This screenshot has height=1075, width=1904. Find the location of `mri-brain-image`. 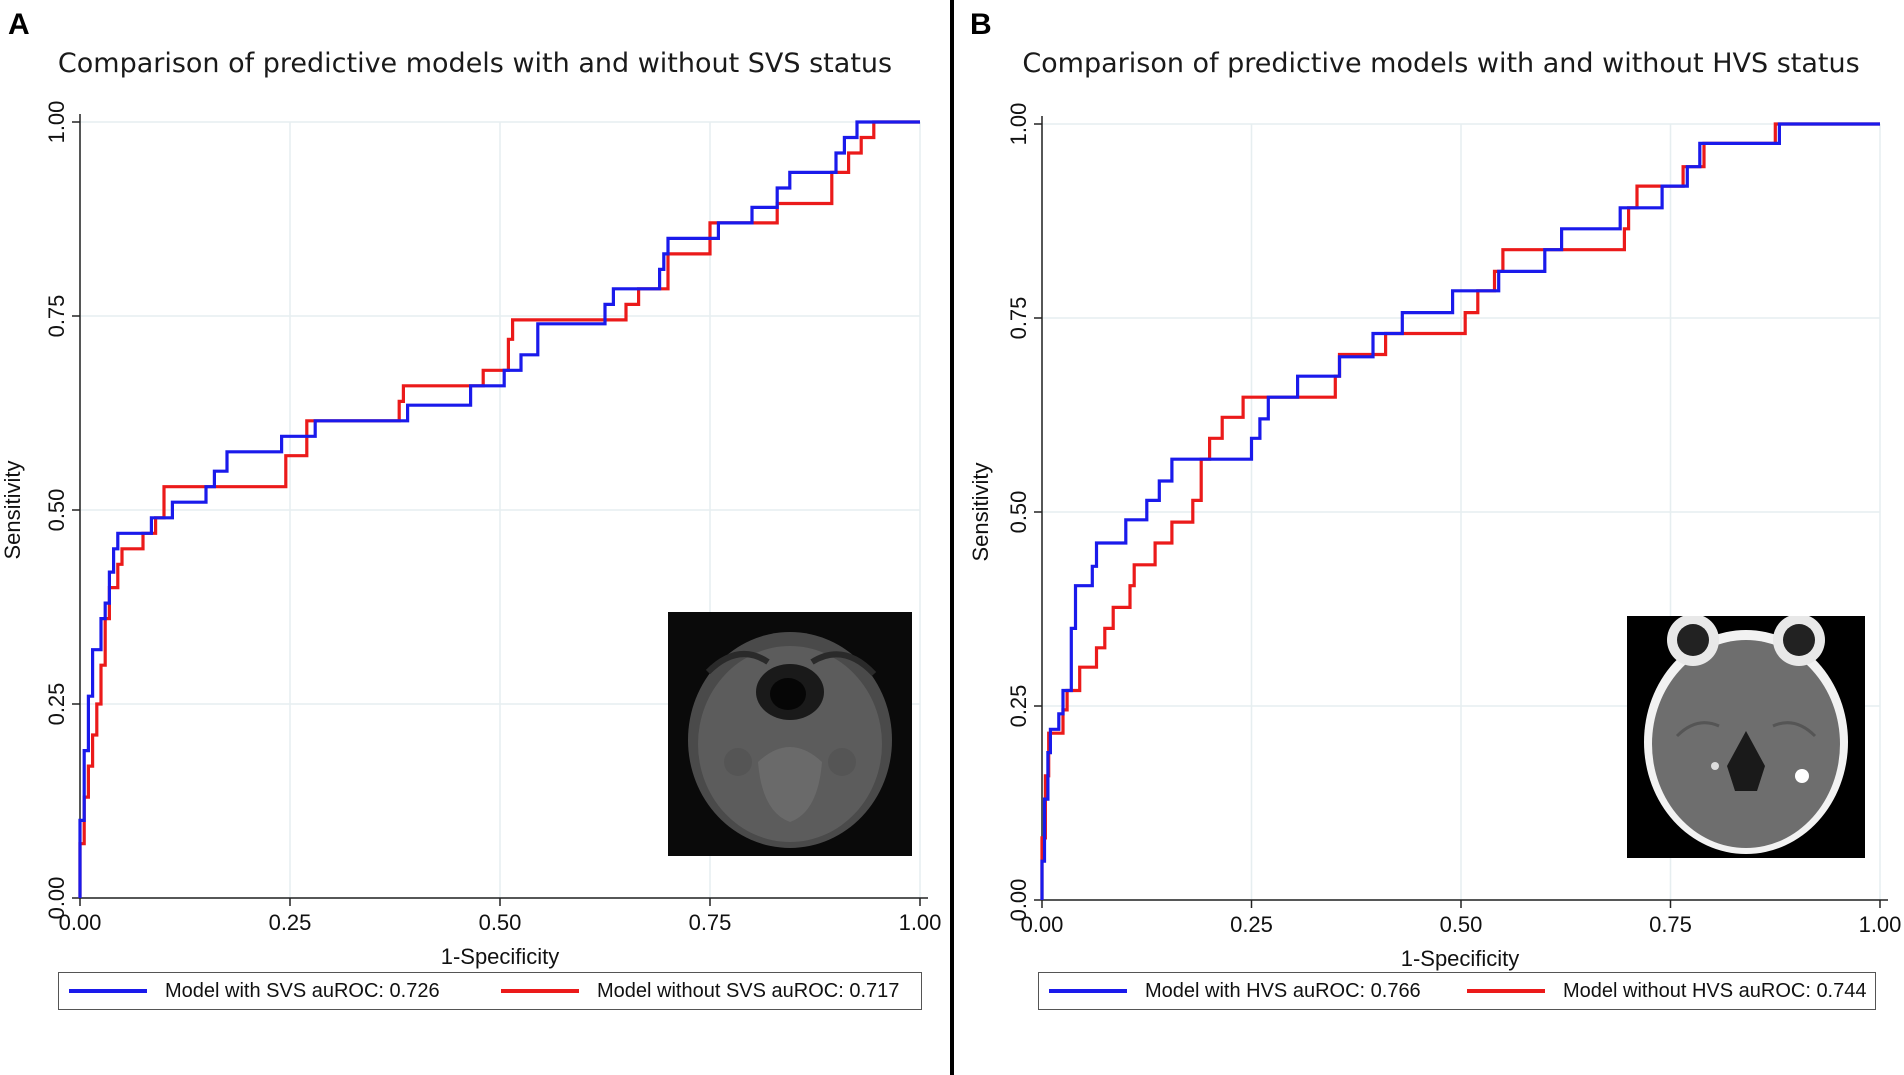

mri-brain-image is located at coordinates (790, 734).